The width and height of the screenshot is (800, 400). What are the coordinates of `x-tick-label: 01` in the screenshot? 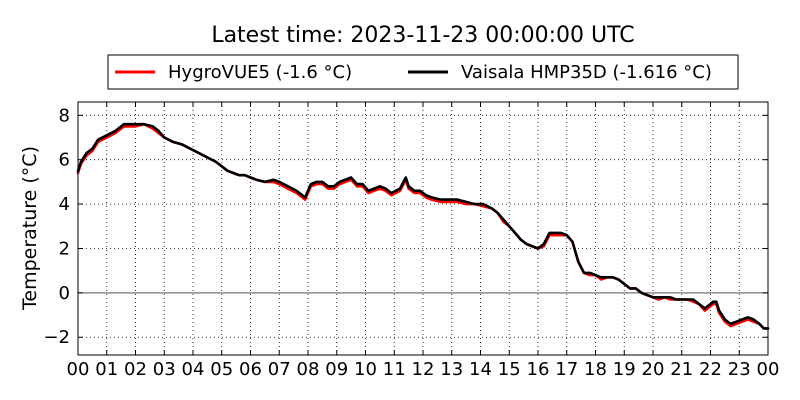 It's located at (106, 369).